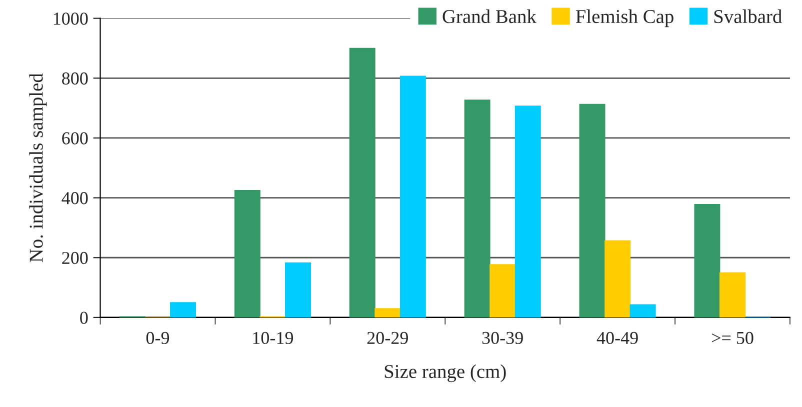 The width and height of the screenshot is (802, 407). What do you see at coordinates (158, 338) in the screenshot?
I see `x-tick-label: 0-9` at bounding box center [158, 338].